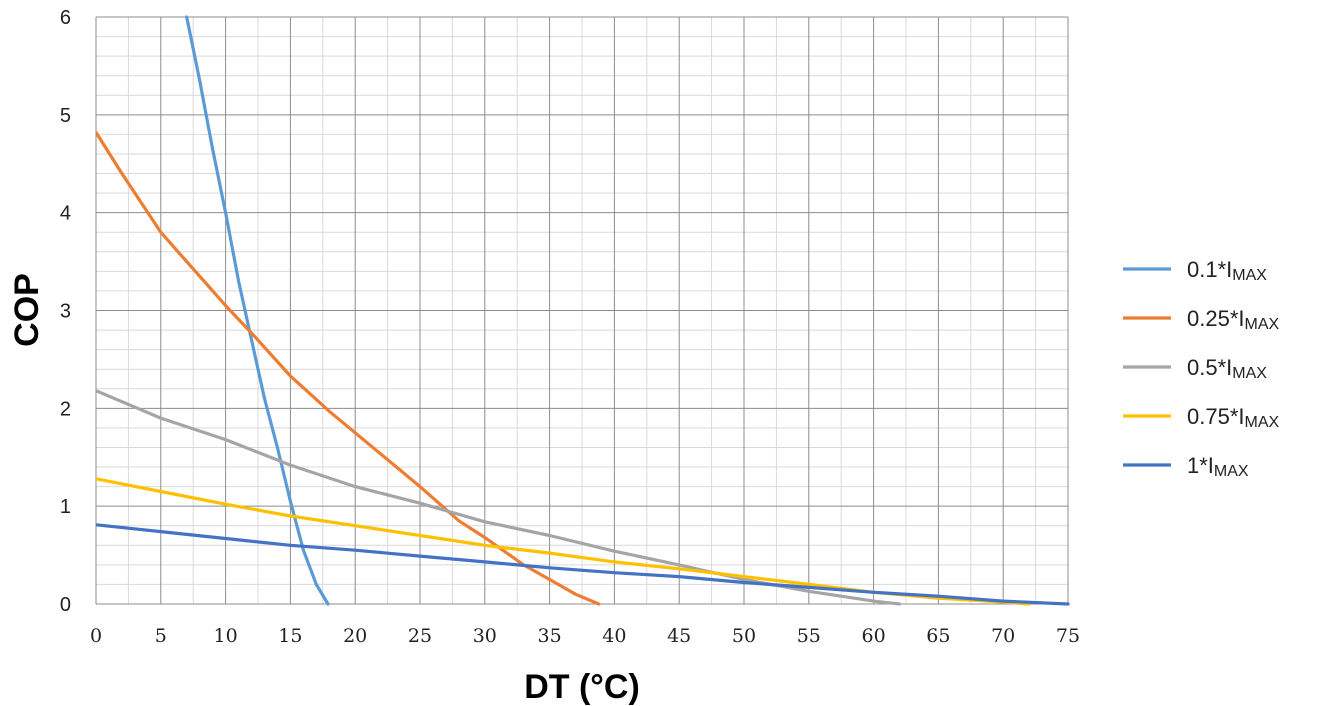  What do you see at coordinates (65, 18) in the screenshot?
I see `y-tick-label: 6` at bounding box center [65, 18].